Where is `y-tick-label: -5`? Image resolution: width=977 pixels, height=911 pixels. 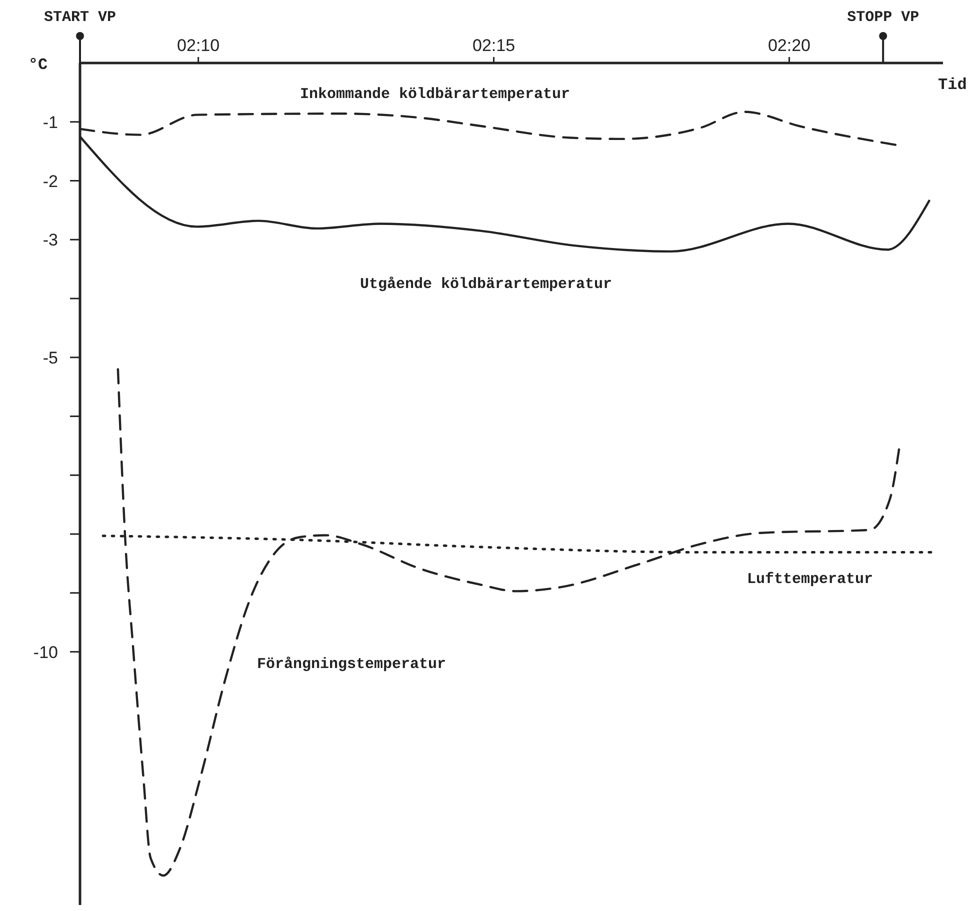
y-tick-label: -5 is located at coordinates (50, 358).